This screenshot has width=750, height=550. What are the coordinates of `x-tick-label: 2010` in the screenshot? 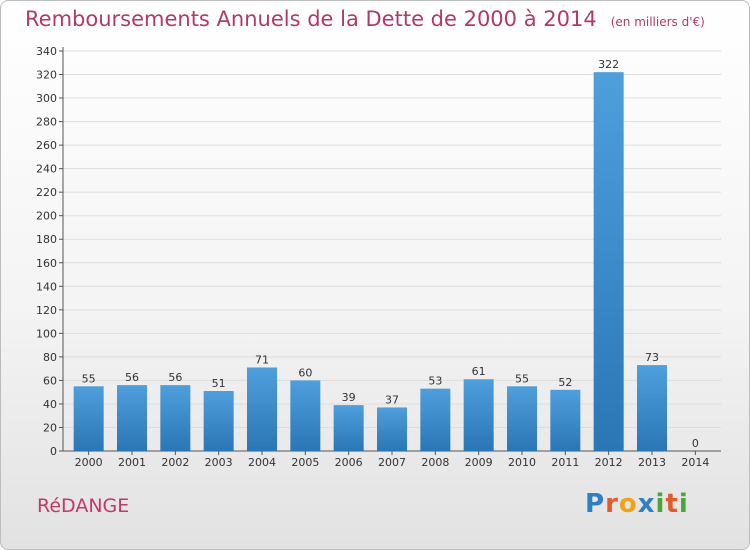 It's located at (522, 462).